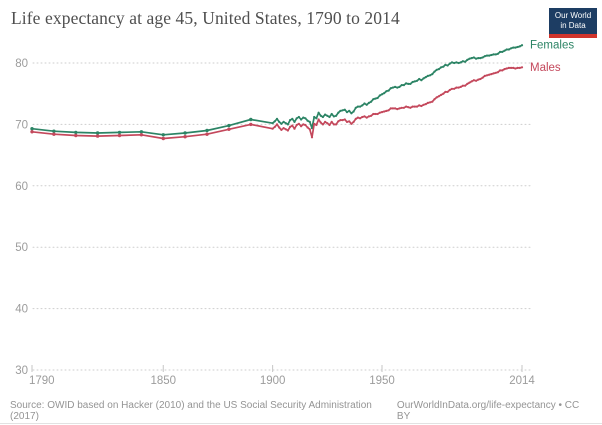 This screenshot has height=425, width=602. I want to click on series-line-males, so click(277, 103).